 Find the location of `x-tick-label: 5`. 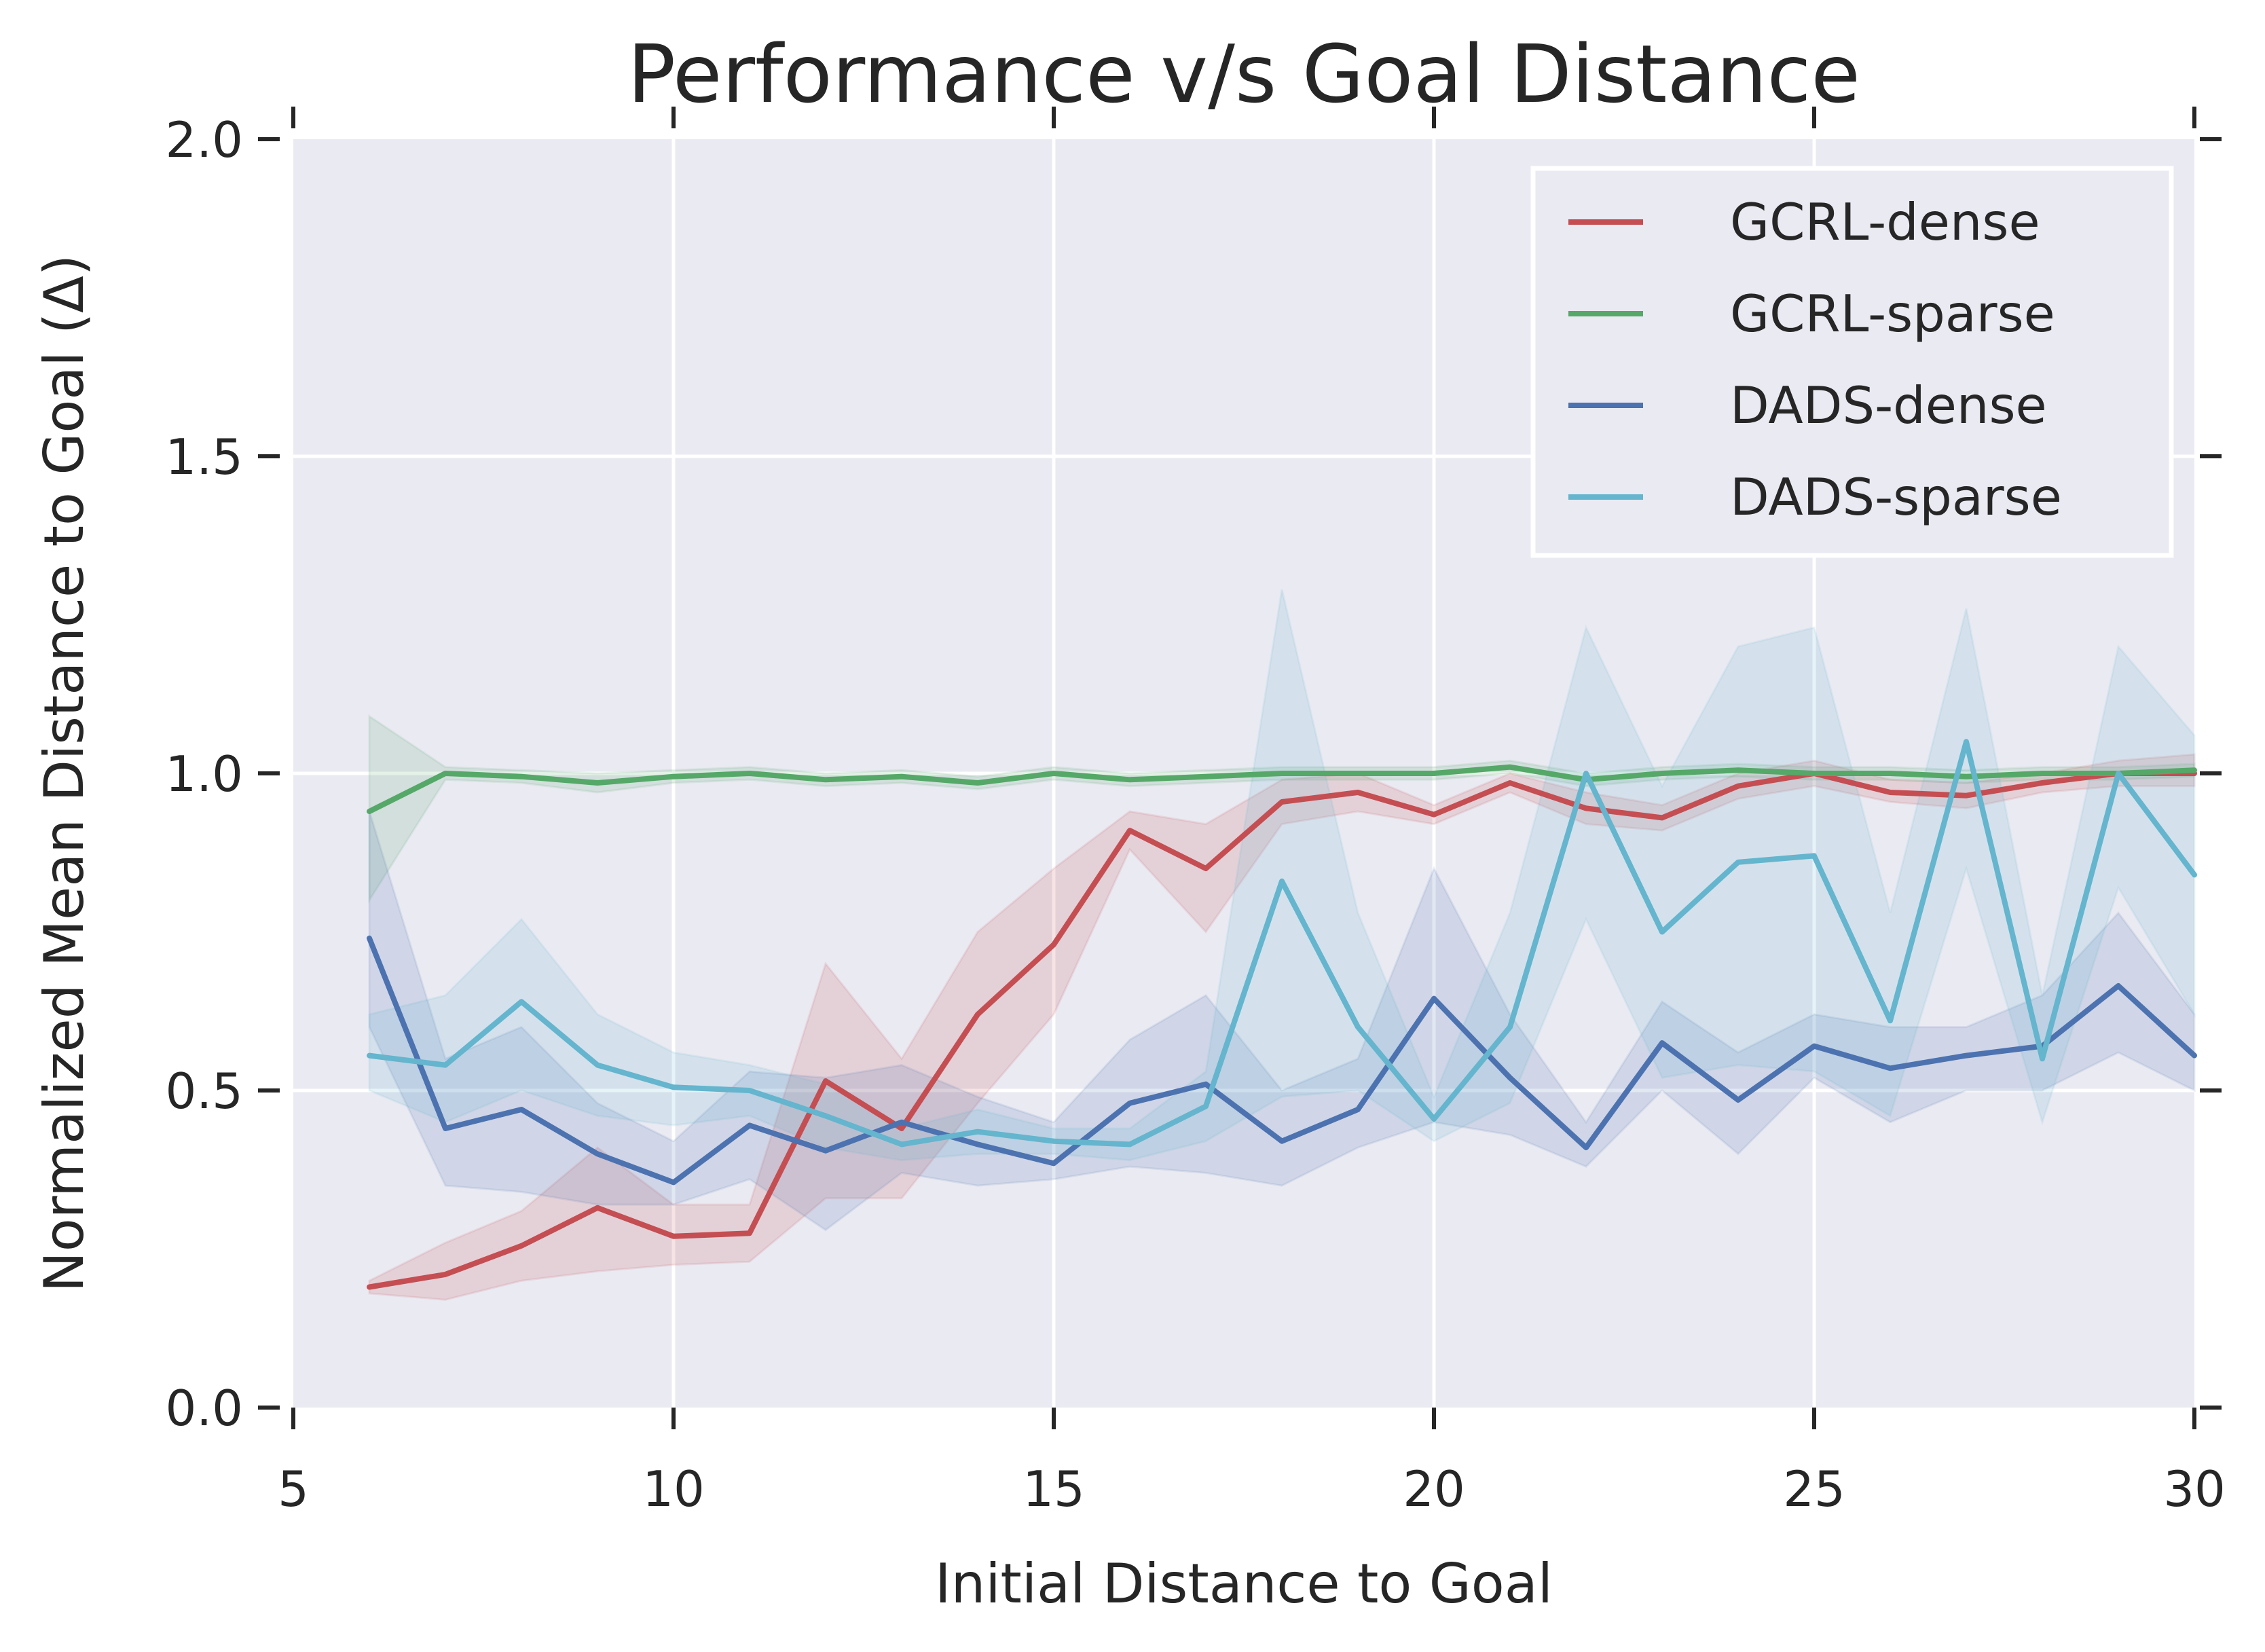

x-tick-label: 5 is located at coordinates (293, 1490).